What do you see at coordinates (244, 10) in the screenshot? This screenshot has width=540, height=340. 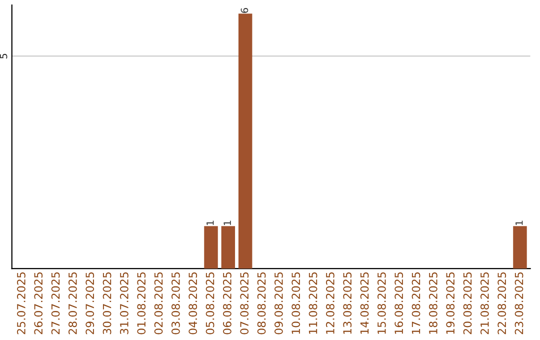 I see `data-label: 6` at bounding box center [244, 10].